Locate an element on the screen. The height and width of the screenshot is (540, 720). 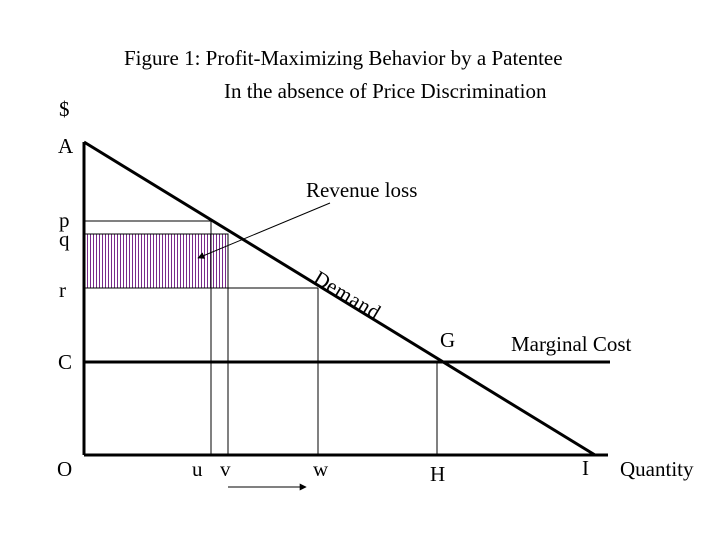
quantity-label: Quantity is located at coordinates (657, 469).